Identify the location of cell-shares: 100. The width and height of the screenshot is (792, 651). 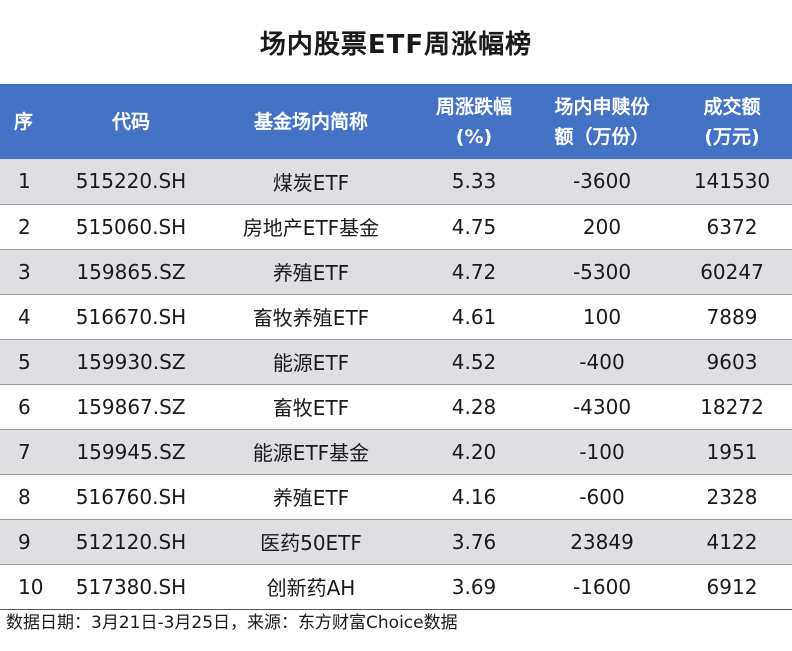
(602, 317).